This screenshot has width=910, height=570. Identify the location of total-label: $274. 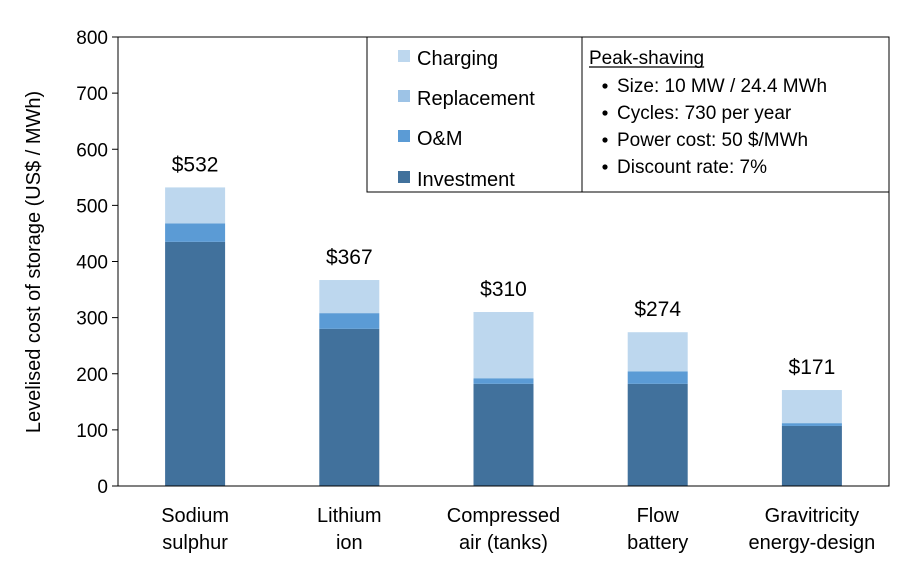
(657, 309).